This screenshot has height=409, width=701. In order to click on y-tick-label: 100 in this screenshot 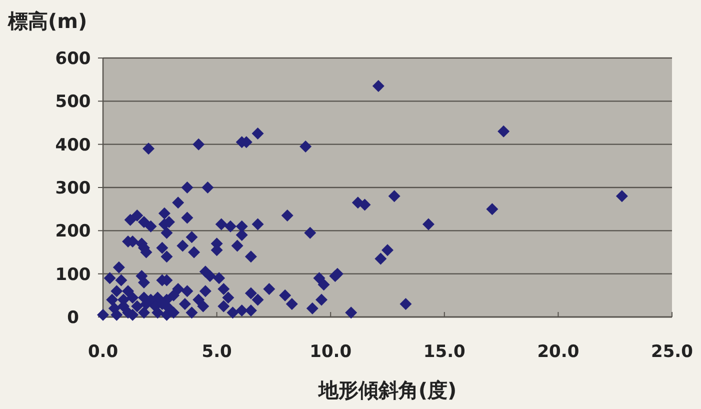, I will do `click(73, 274)`.